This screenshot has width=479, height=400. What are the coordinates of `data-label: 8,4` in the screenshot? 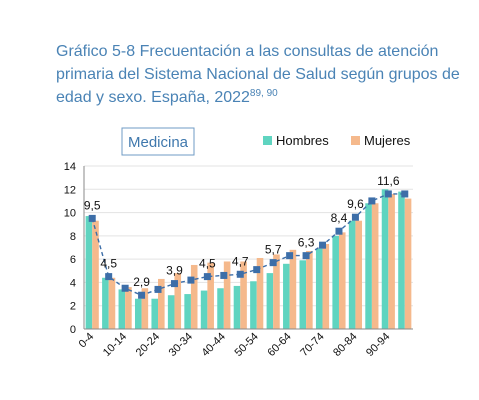 It's located at (339, 218).